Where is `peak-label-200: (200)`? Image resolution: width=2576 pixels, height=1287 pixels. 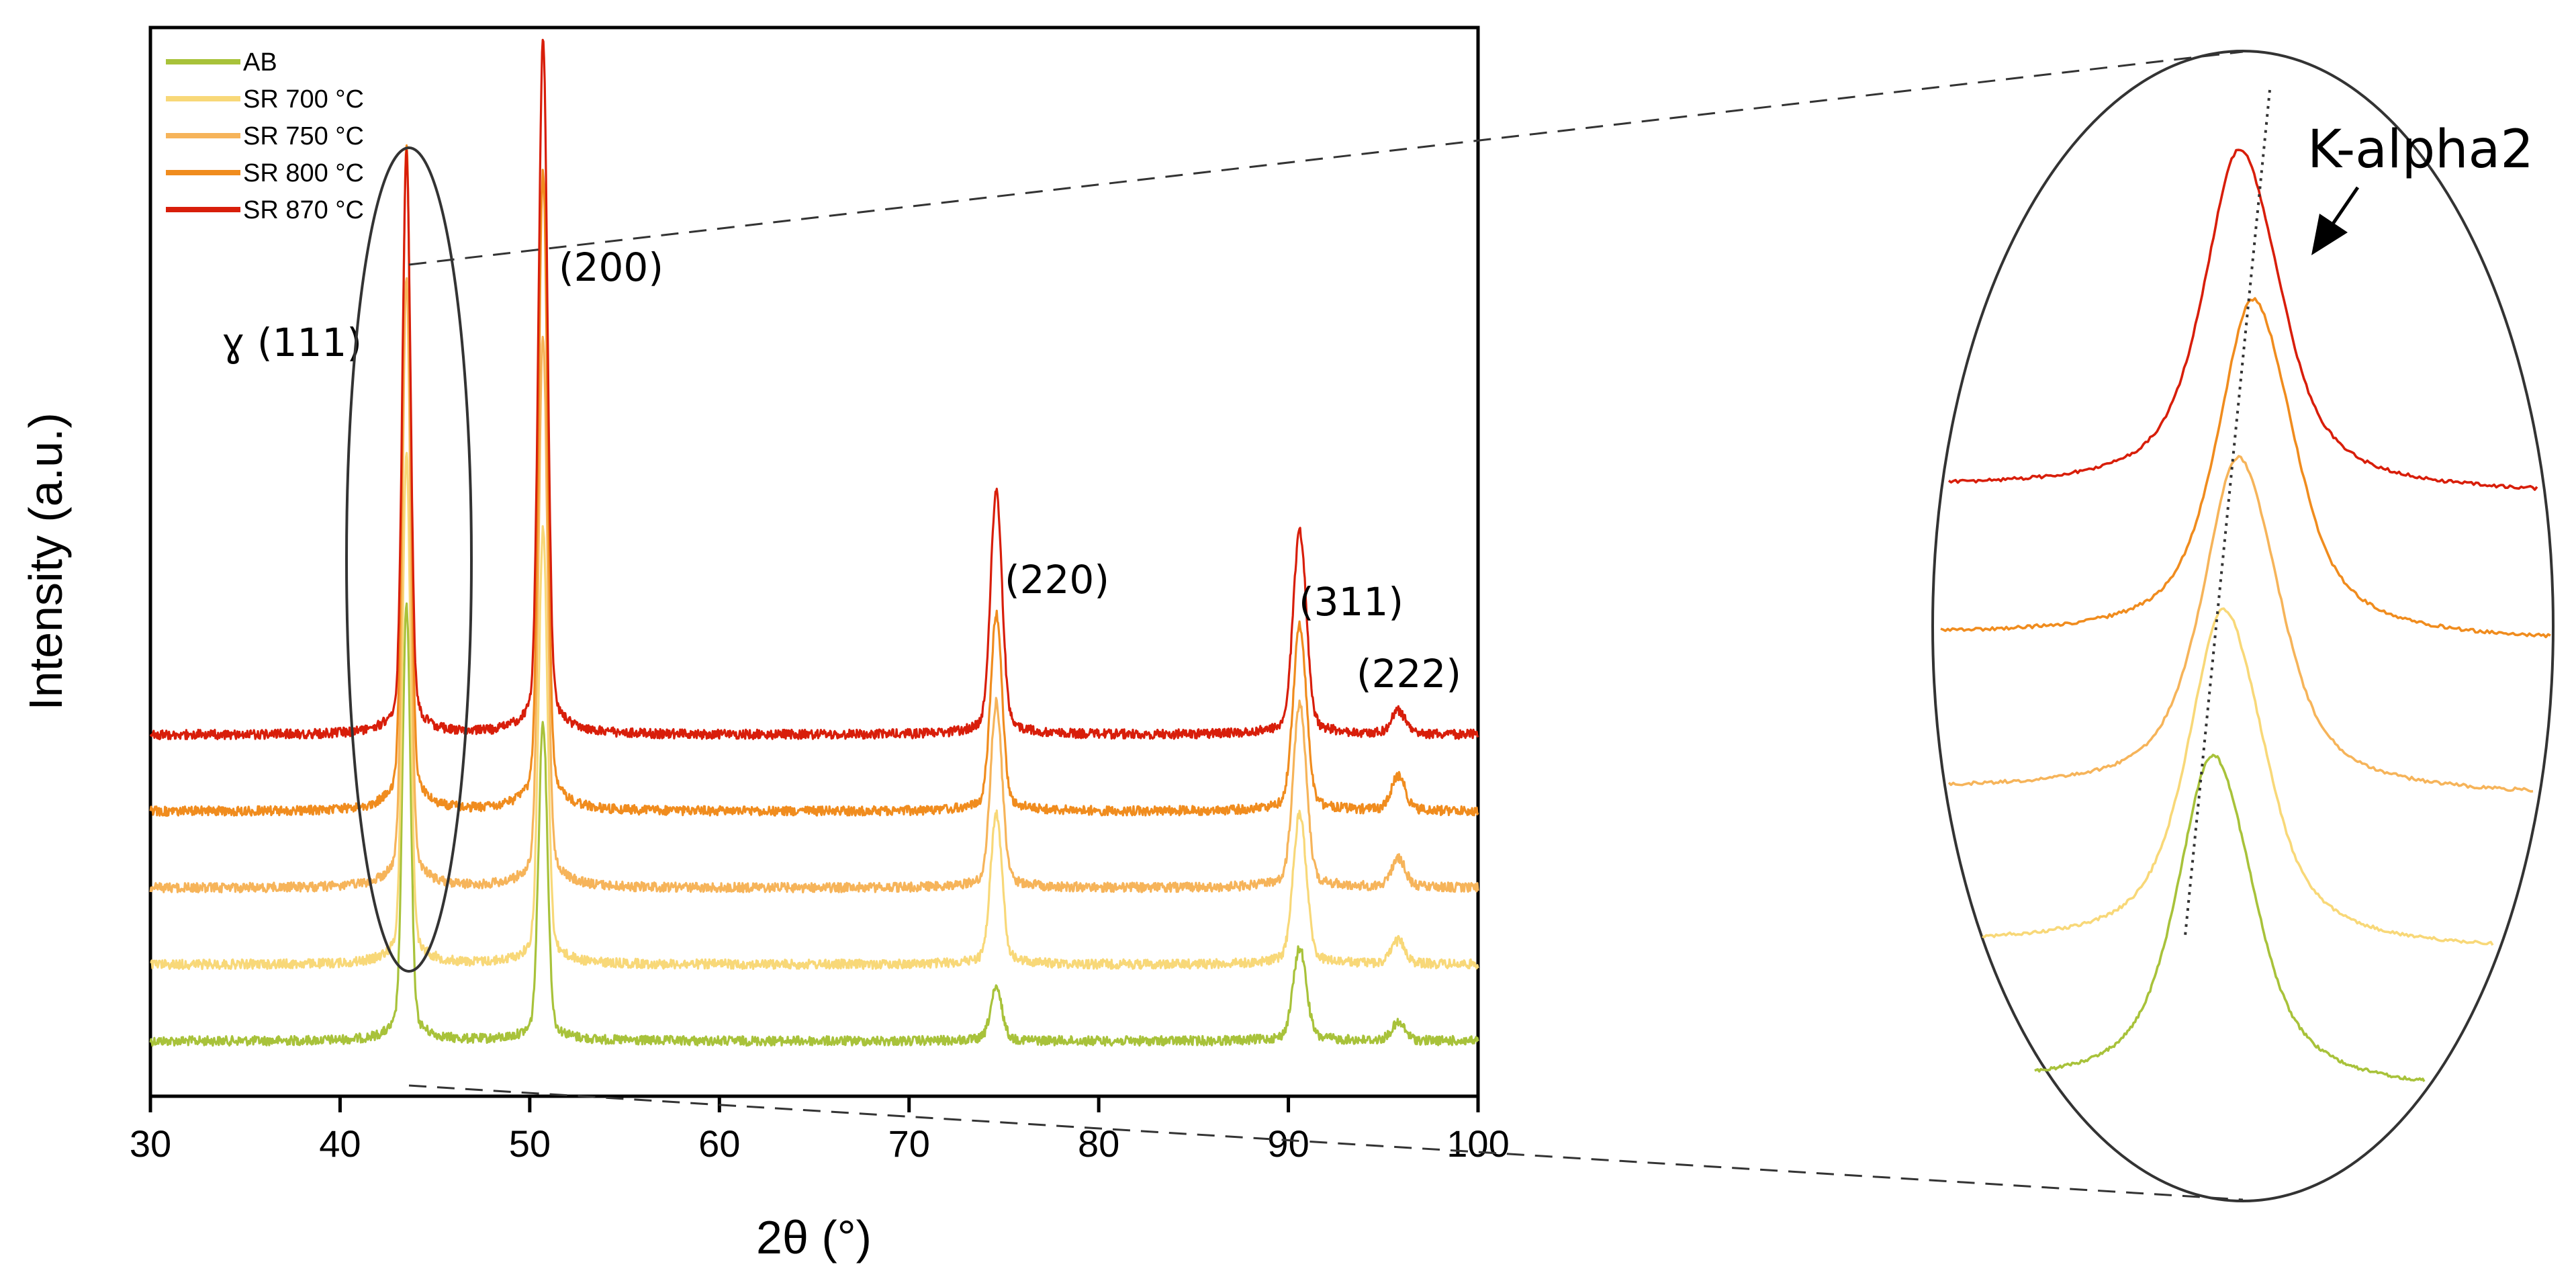 peak-label-200: (200) is located at coordinates (611, 267).